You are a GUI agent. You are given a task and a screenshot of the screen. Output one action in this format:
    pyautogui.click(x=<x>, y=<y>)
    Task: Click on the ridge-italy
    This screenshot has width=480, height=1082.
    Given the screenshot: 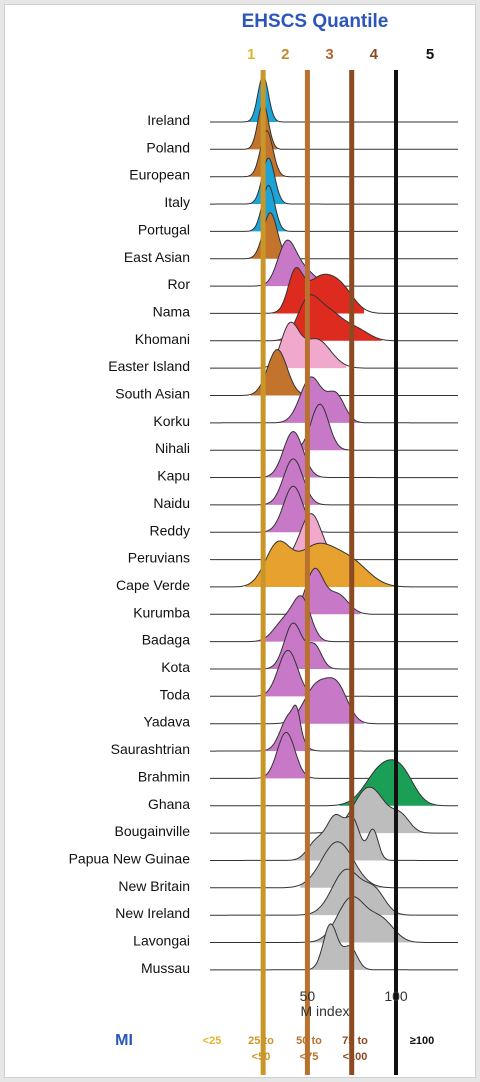 What is the action you would take?
    pyautogui.click(x=334, y=181)
    